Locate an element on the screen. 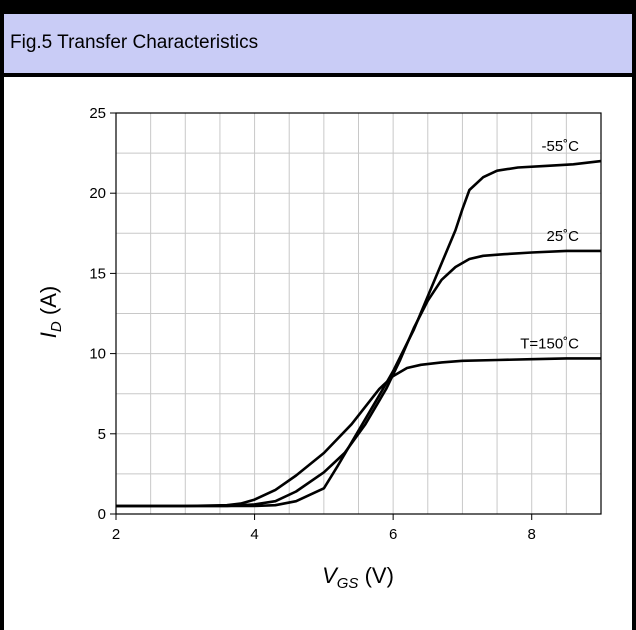 The width and height of the screenshot is (636, 630). y-tick-label: 25 is located at coordinates (97, 113).